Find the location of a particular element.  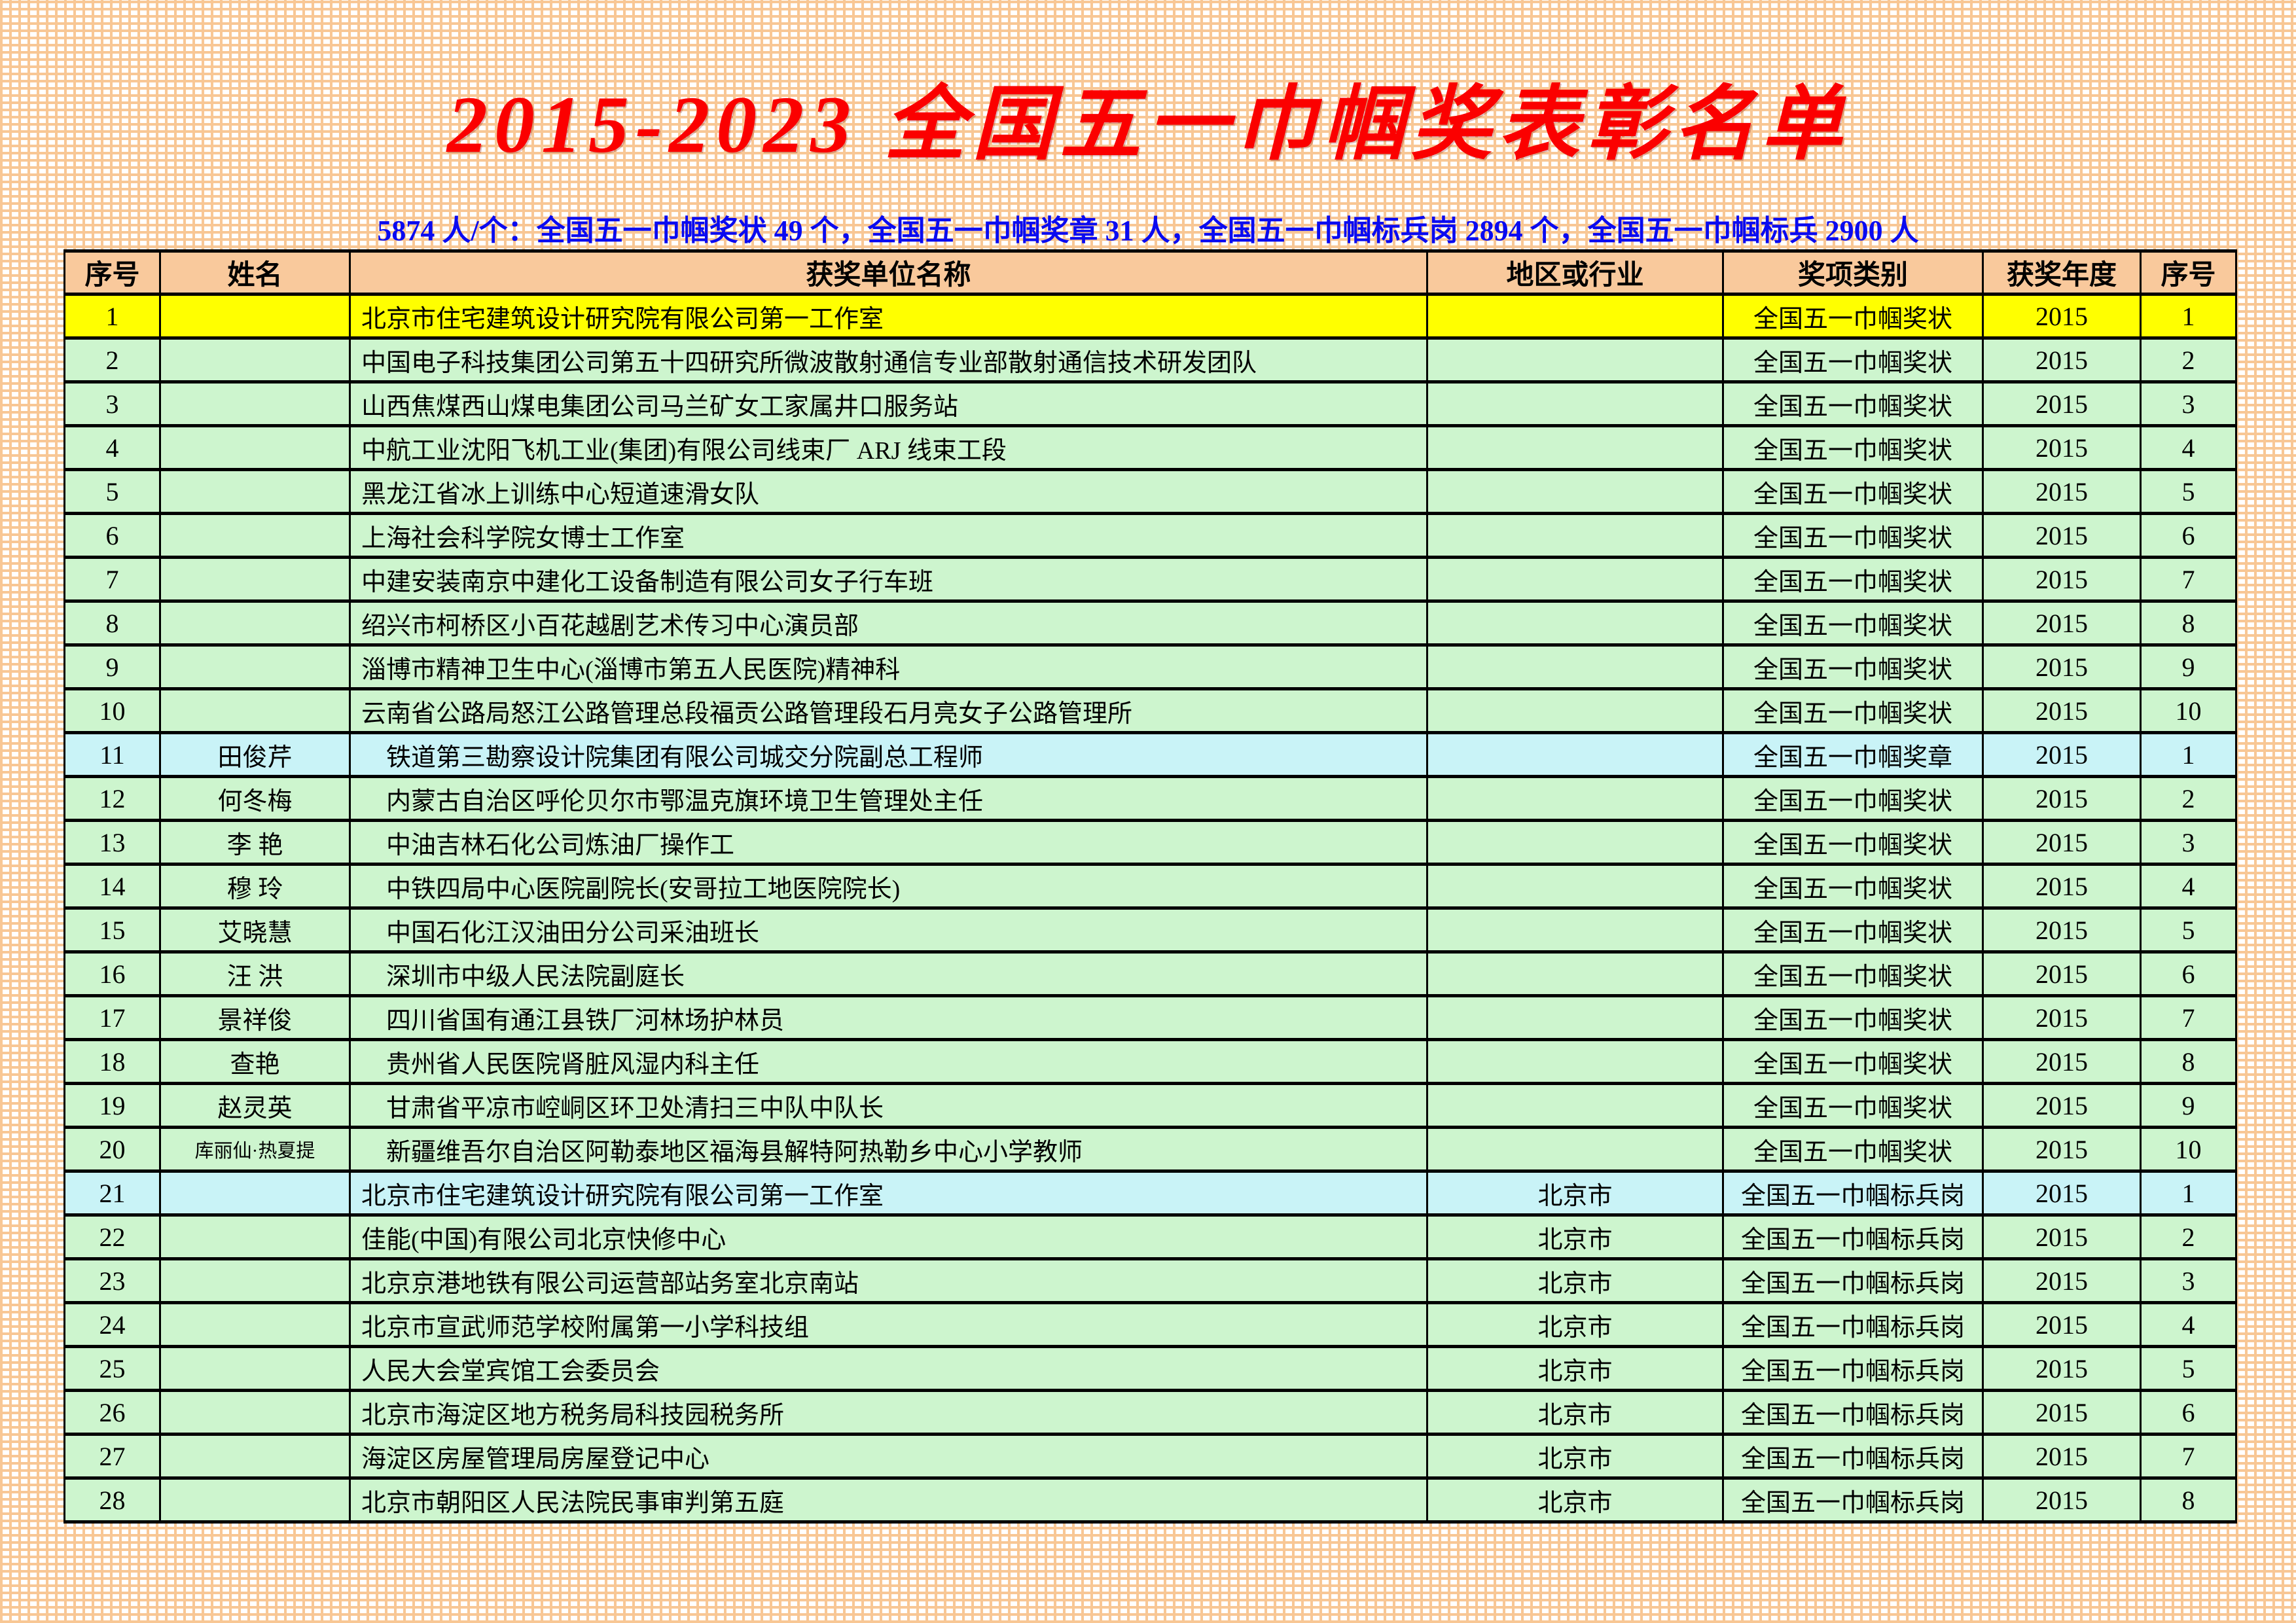

cell-no2: 8 is located at coordinates (2188, 623).